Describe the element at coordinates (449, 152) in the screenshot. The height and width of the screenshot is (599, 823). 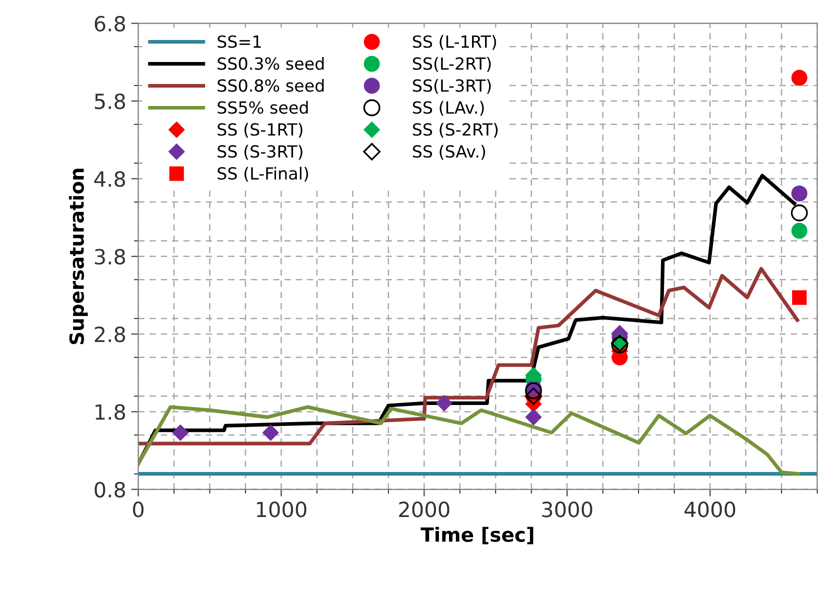
I see `legend-label: SS (SAv.)` at that location.